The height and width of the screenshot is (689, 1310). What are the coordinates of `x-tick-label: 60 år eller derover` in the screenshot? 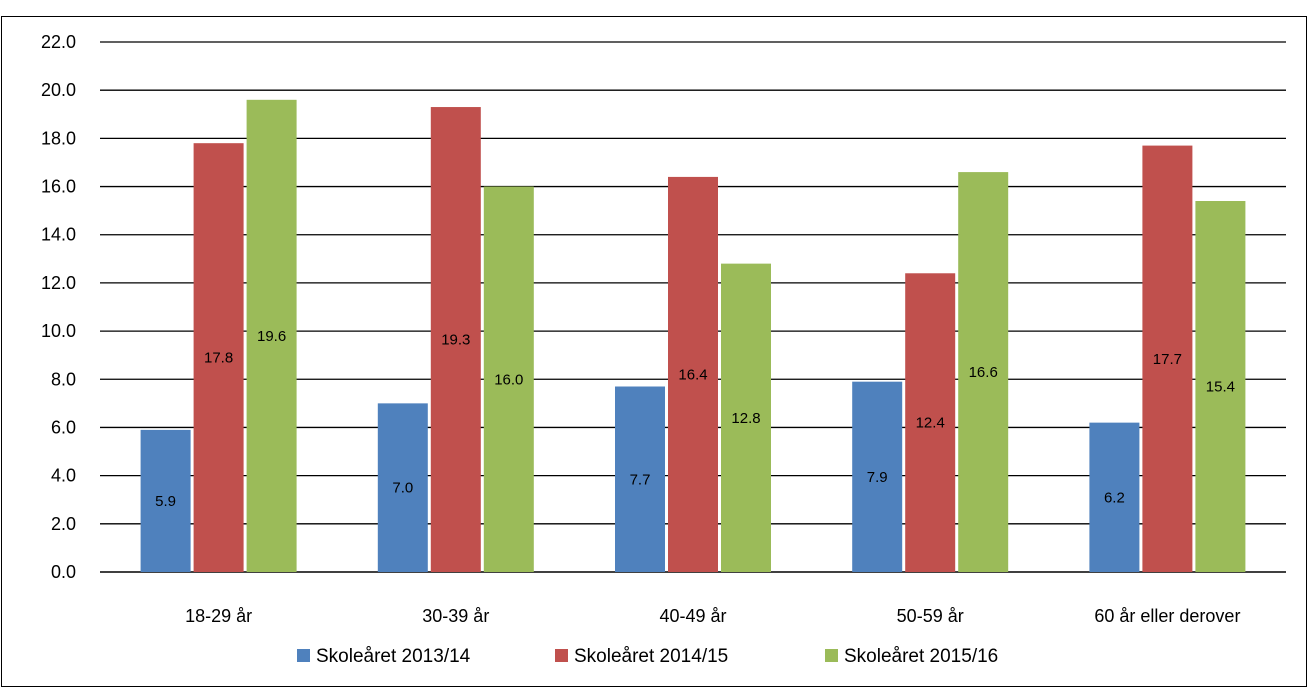 It's located at (1167, 616).